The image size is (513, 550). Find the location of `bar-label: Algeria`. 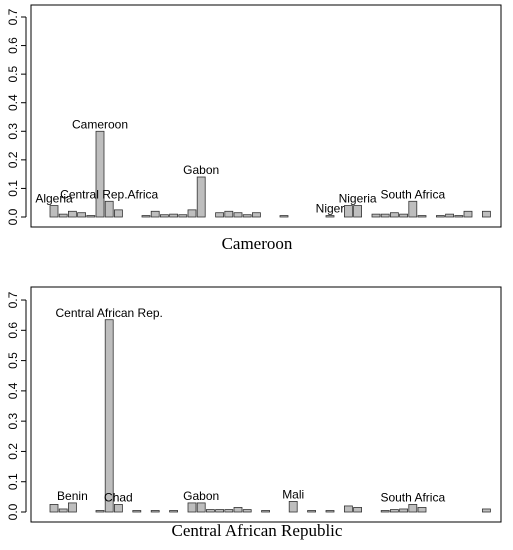

bar-label: Algeria is located at coordinates (54, 199).